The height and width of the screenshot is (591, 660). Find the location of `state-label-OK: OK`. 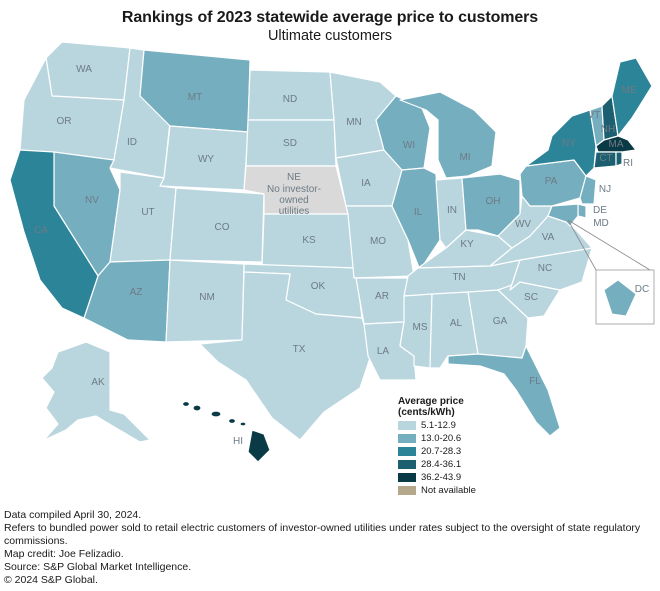

state-label-OK: OK is located at coordinates (318, 286).